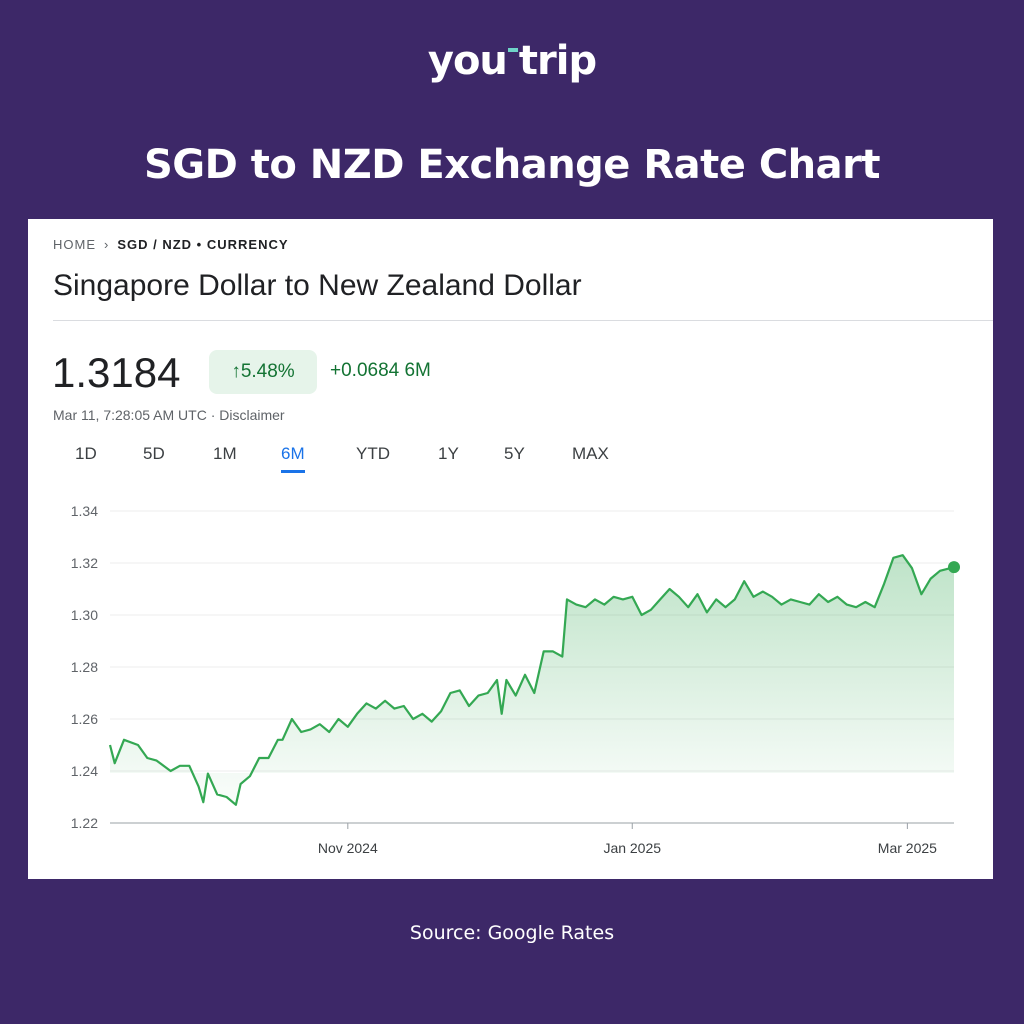 Image resolution: width=1024 pixels, height=1024 pixels. What do you see at coordinates (448, 453) in the screenshot?
I see `tab-1y: 1Y` at bounding box center [448, 453].